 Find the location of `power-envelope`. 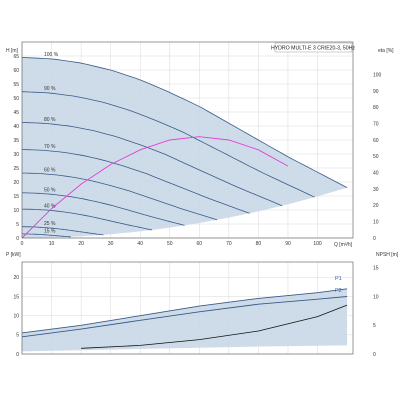

power-envelope is located at coordinates (185, 320).